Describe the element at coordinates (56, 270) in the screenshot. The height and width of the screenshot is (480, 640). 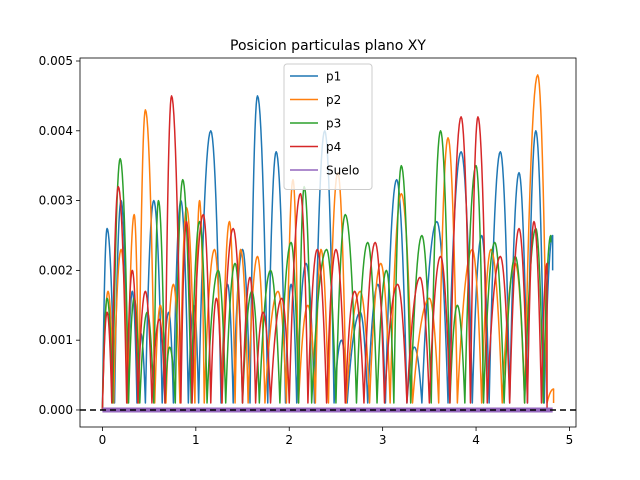
I see `y-tick-label: 0.002` at that location.